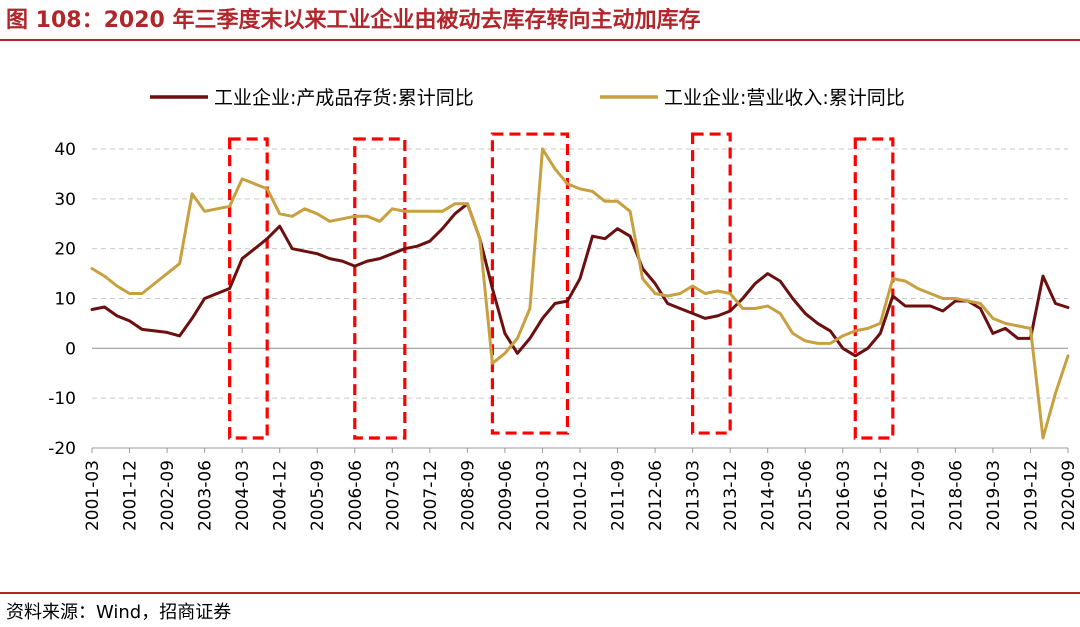 The width and height of the screenshot is (1080, 627). I want to click on x-tick-label: 2013-12, so click(731, 495).